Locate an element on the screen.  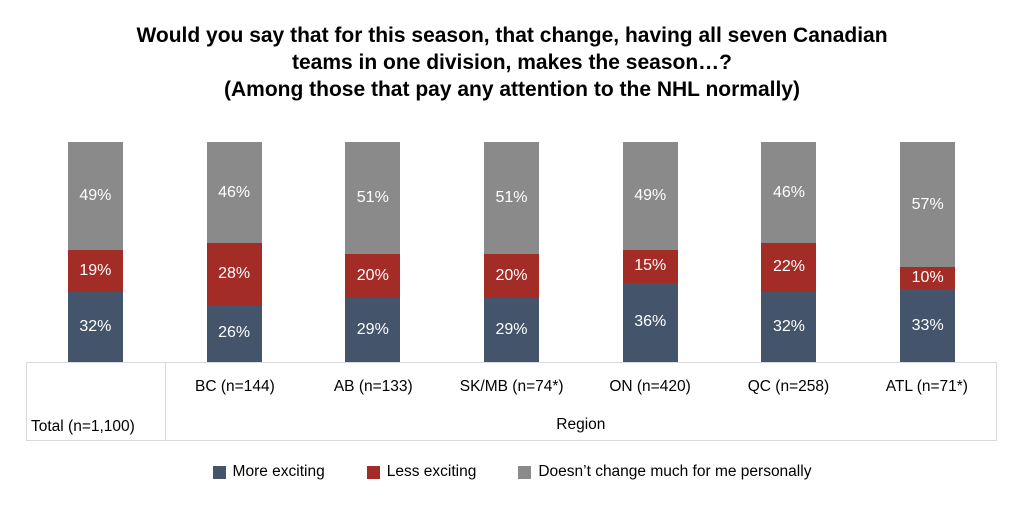
total-category-label: Total (n=1,100) is located at coordinates (83, 426).